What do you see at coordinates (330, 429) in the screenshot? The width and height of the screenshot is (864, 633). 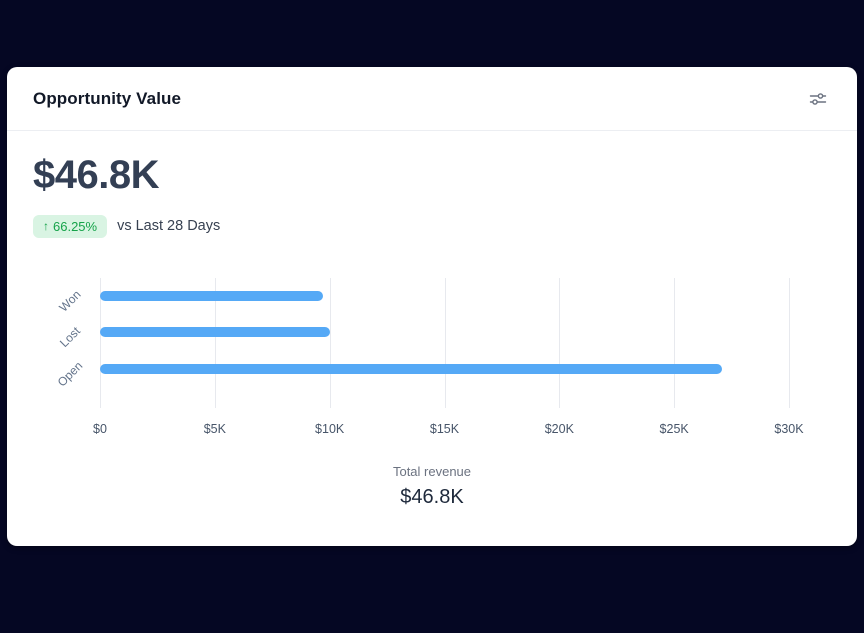 I see `x-tick-label: $10K` at bounding box center [330, 429].